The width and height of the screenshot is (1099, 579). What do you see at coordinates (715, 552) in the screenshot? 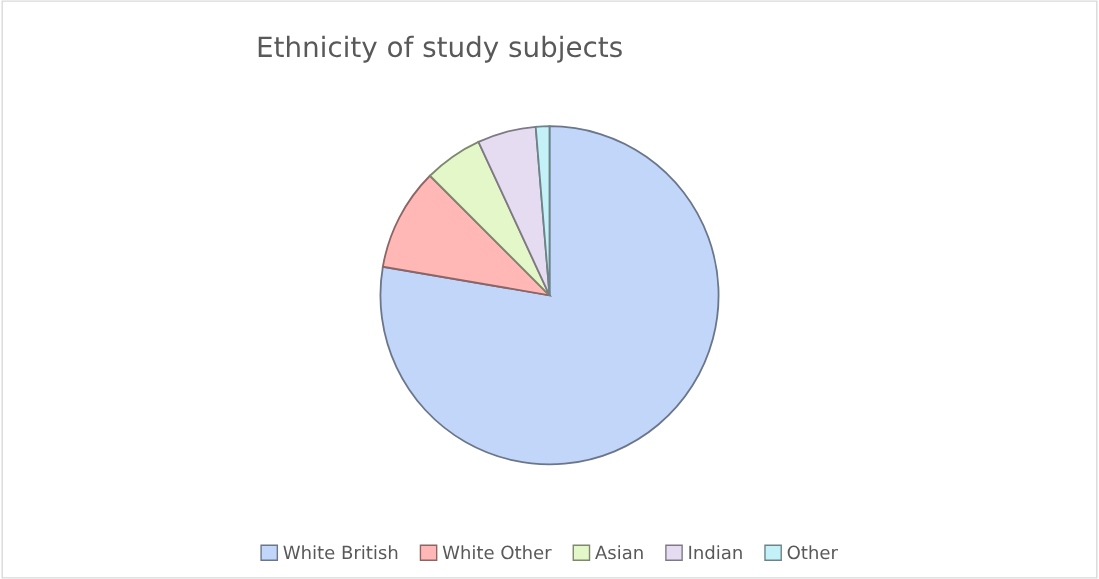
I see `legend-label: Indian` at bounding box center [715, 552].